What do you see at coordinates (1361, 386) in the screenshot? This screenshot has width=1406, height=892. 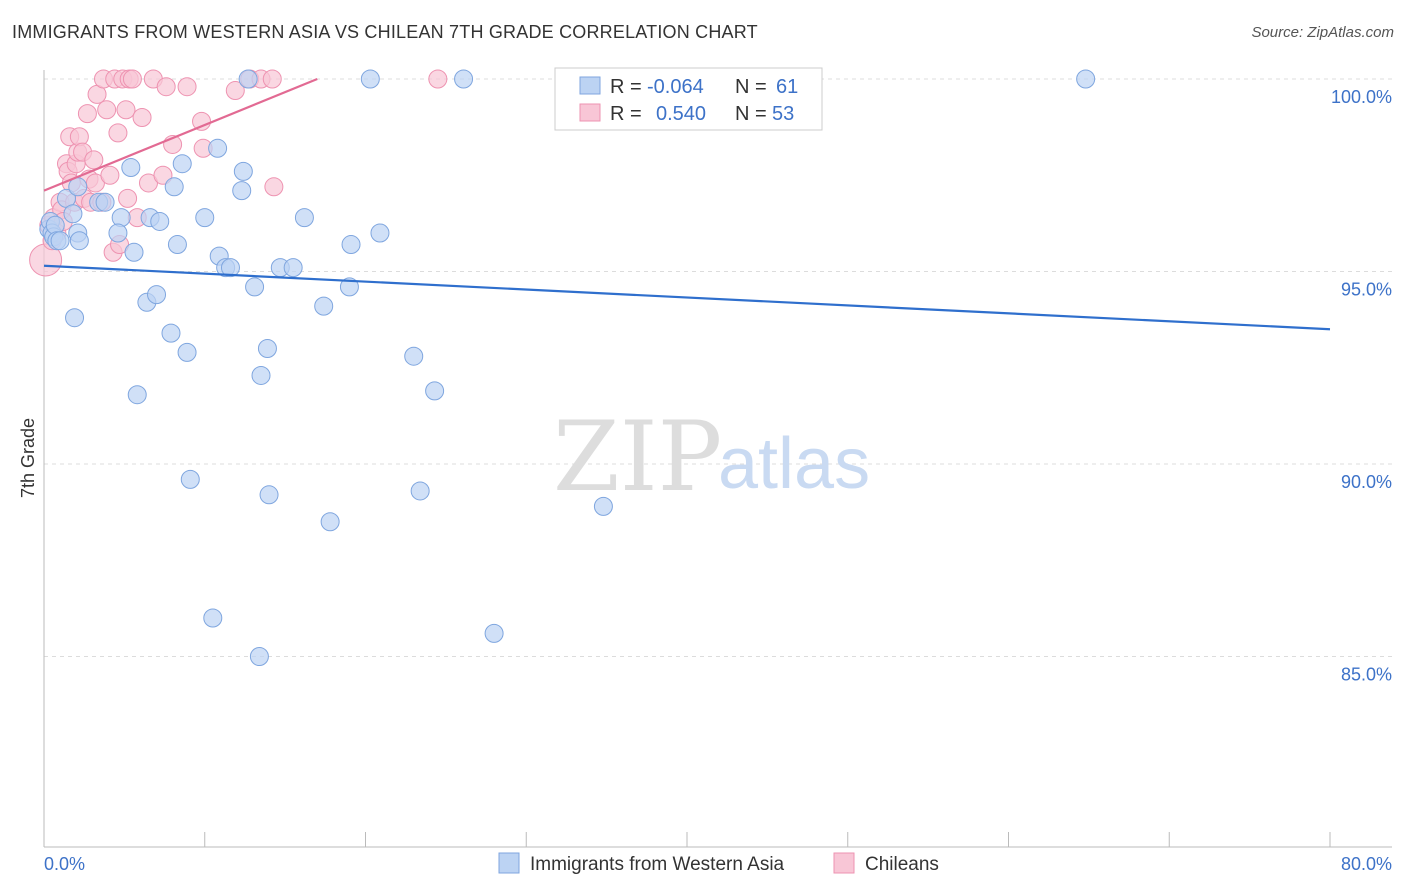 I see `y-tick-labels: 100.0% 95.0% 90.0% 85.0%` at bounding box center [1361, 386].